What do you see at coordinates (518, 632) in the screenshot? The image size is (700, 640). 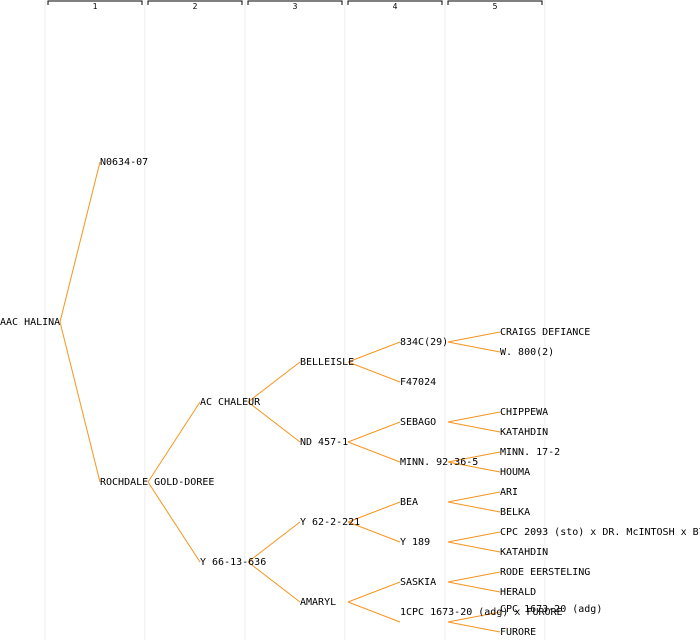 I see `cultivar-name: FURORE` at bounding box center [518, 632].